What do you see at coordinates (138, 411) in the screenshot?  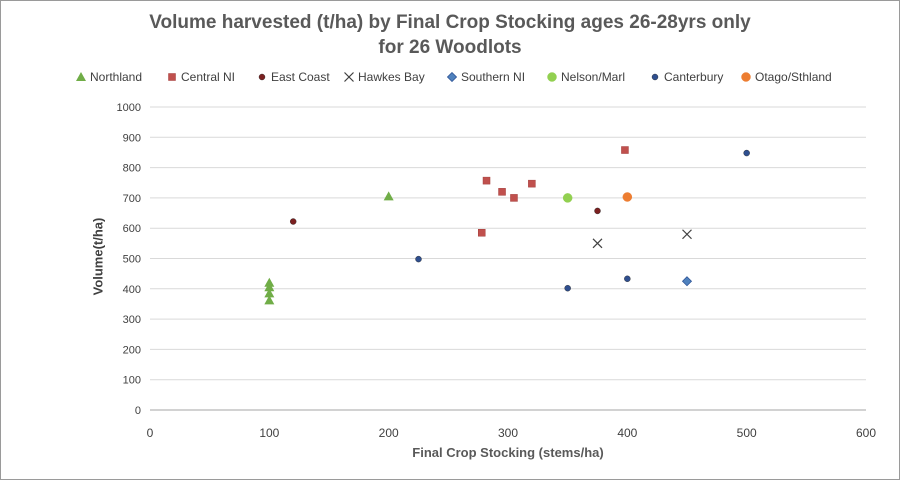 I see `y-tick-label: 0` at bounding box center [138, 411].